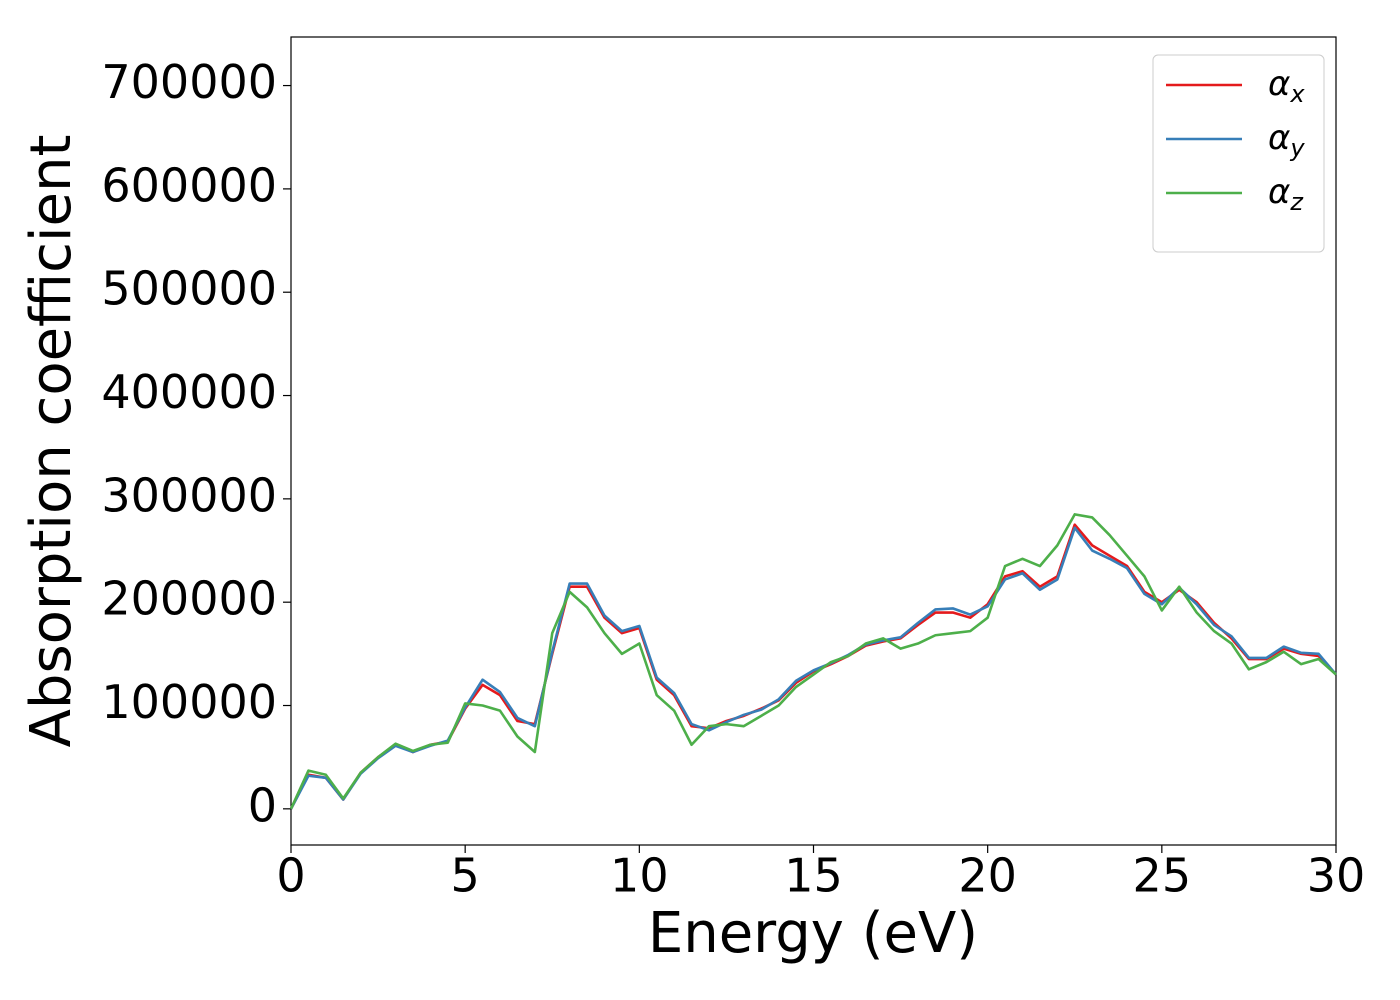 The height and width of the screenshot is (1000, 1400). I want to click on x-tick-label: 10, so click(639, 876).